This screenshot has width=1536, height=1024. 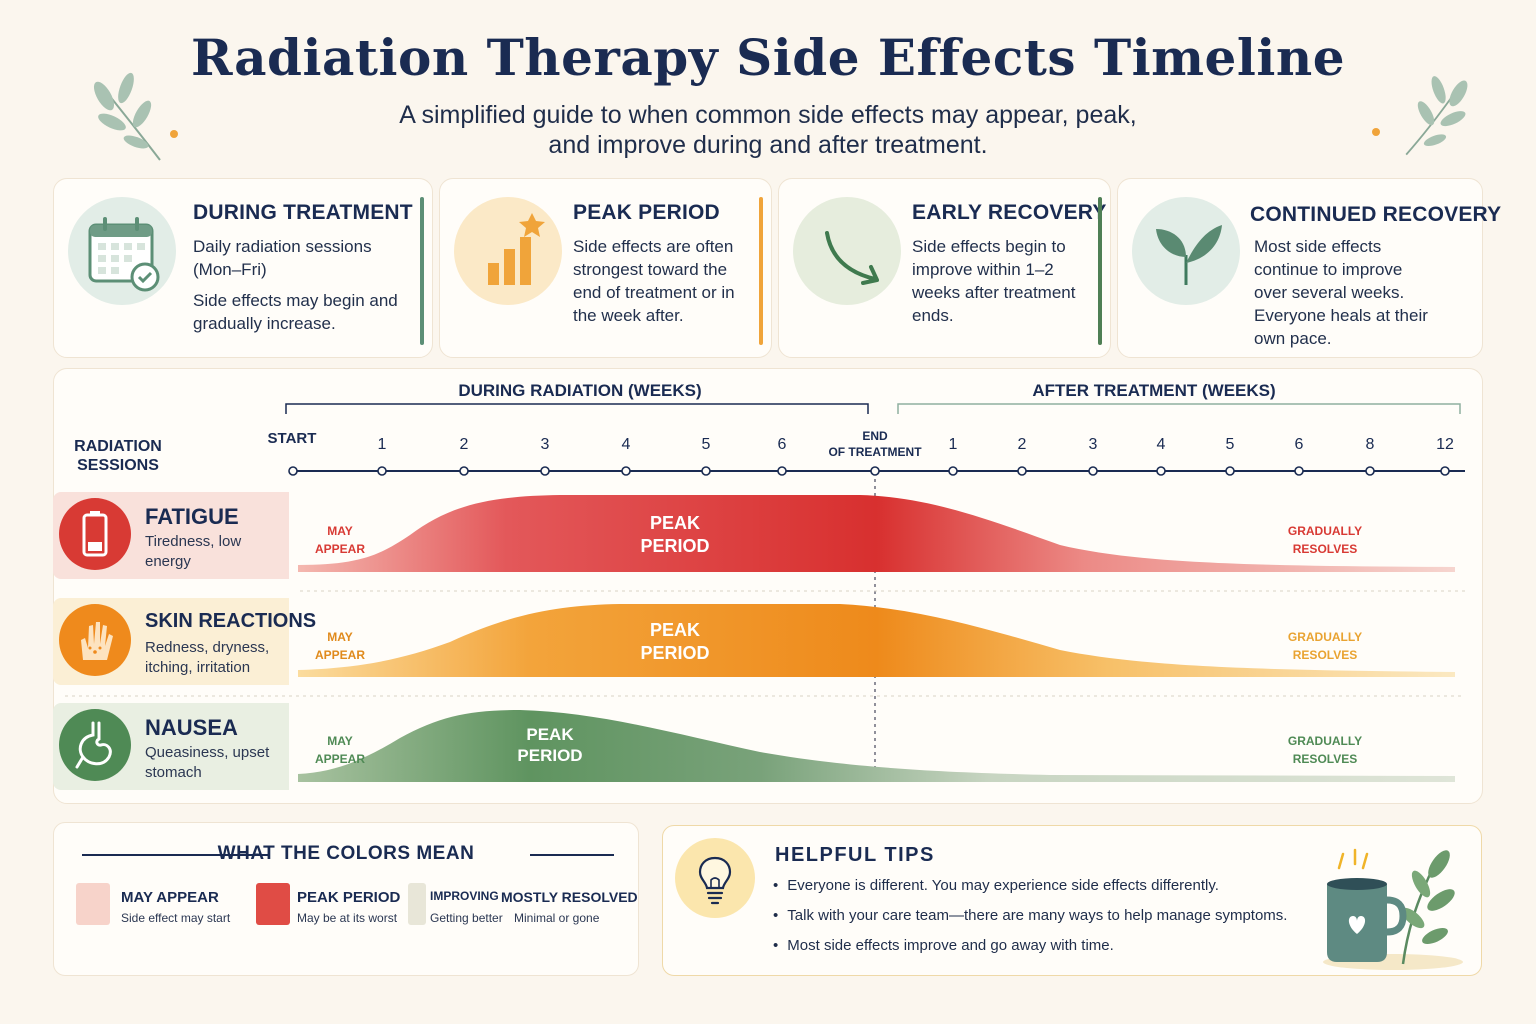 What do you see at coordinates (1230, 444) in the screenshot?
I see `after-week-label: 5` at bounding box center [1230, 444].